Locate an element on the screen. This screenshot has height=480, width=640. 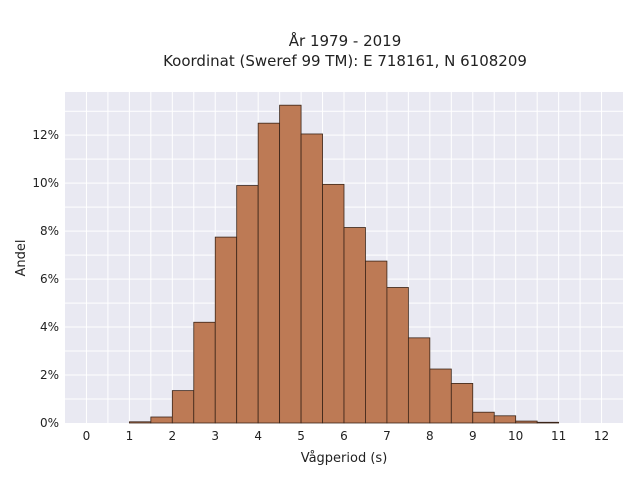
x-tick-label: 1 is located at coordinates (130, 436).